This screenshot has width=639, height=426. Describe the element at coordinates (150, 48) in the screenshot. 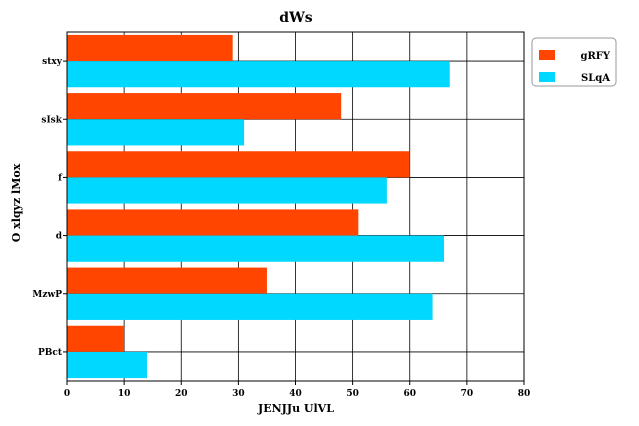

I see `bar-grfy-stxy` at that location.